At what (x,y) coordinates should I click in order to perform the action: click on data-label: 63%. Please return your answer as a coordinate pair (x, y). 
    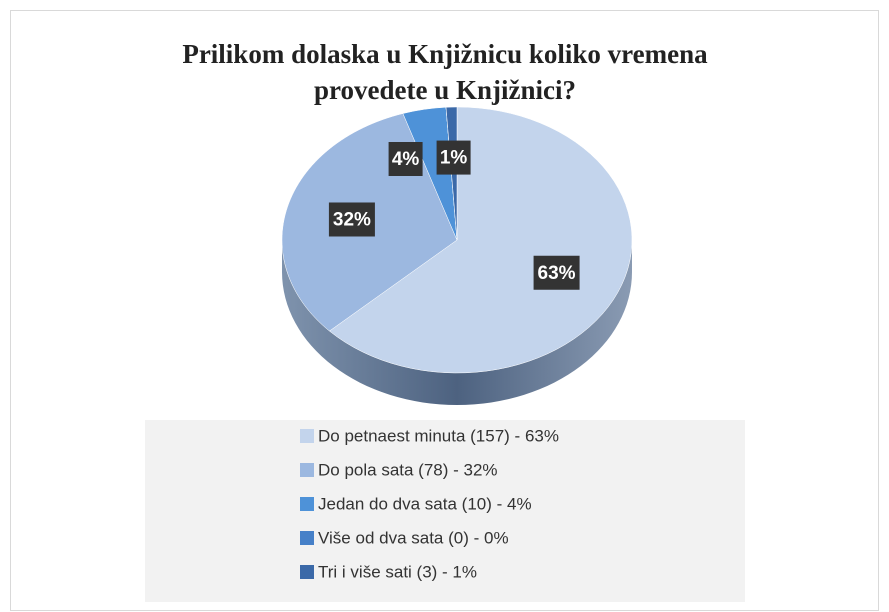
    Looking at the image, I should click on (557, 273).